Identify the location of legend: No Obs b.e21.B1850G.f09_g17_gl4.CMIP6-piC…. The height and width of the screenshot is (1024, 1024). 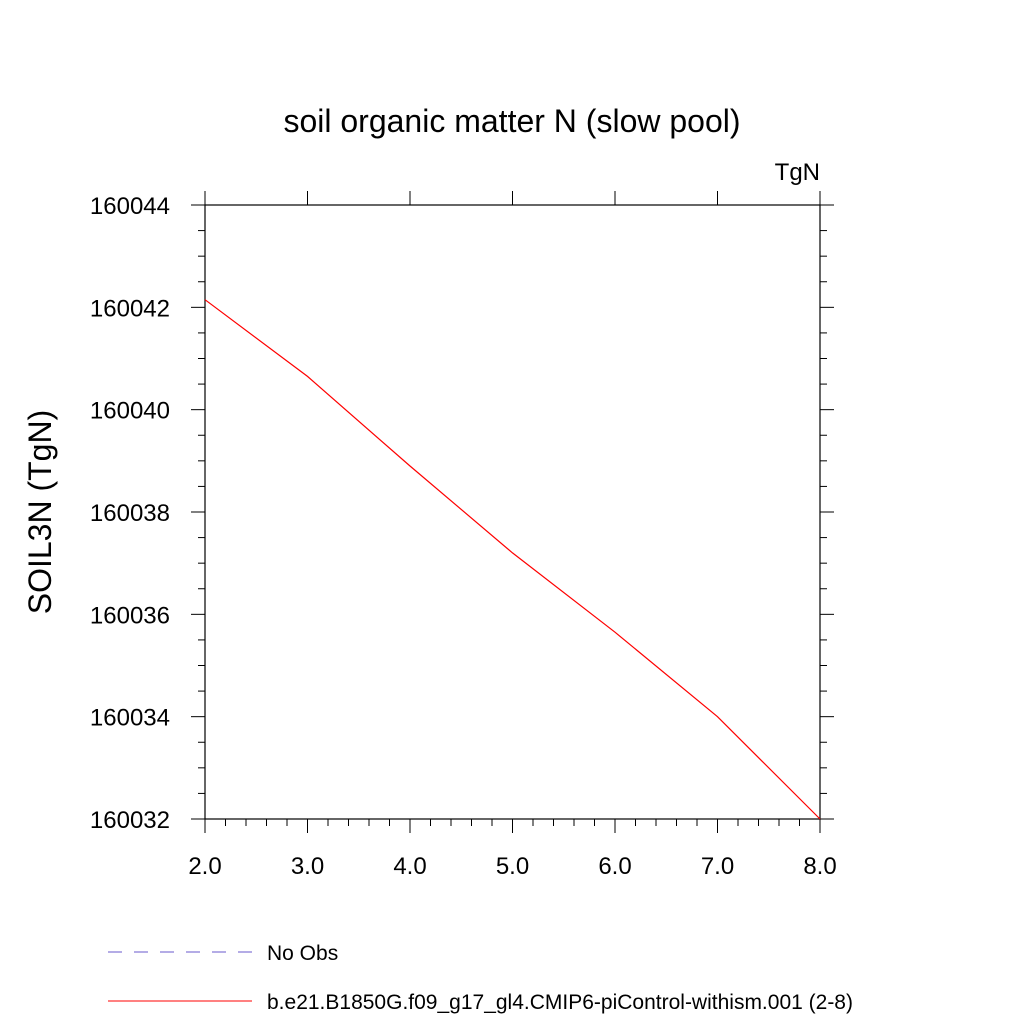
(480, 978).